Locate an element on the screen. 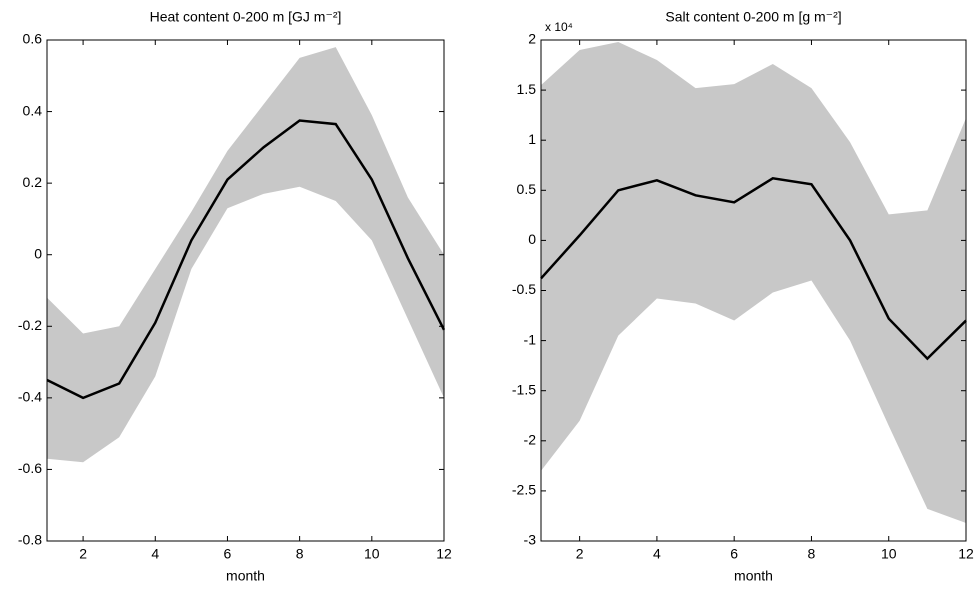 Image resolution: width=974 pixels, height=589 pixels. mean-line is located at coordinates (753, 268).